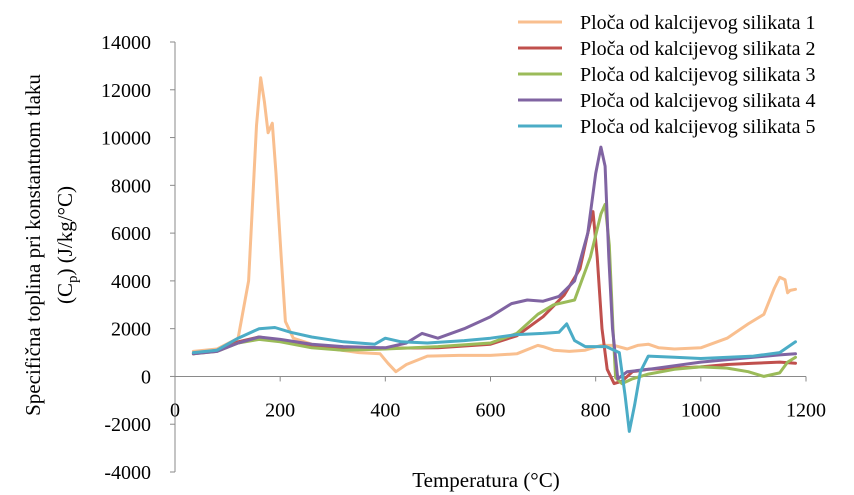 Image resolution: width=854 pixels, height=495 pixels. Describe the element at coordinates (126, 43) in the screenshot. I see `y-tick-label: 14000` at that location.